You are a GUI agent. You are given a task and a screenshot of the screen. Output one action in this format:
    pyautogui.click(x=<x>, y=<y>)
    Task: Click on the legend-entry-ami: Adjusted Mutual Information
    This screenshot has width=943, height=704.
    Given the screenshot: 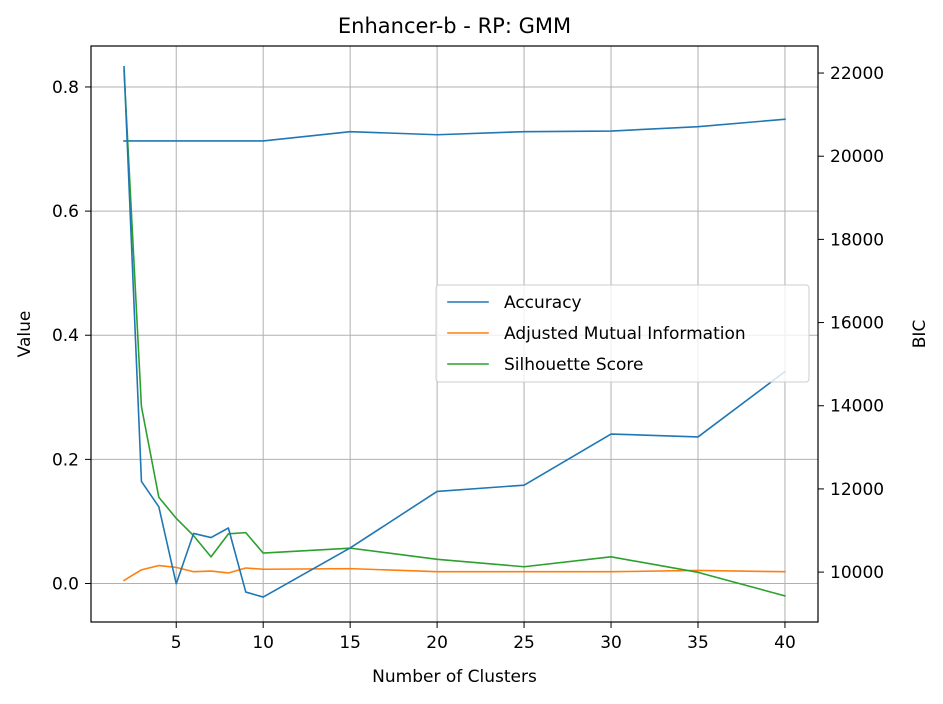 What is the action you would take?
    pyautogui.click(x=596, y=334)
    